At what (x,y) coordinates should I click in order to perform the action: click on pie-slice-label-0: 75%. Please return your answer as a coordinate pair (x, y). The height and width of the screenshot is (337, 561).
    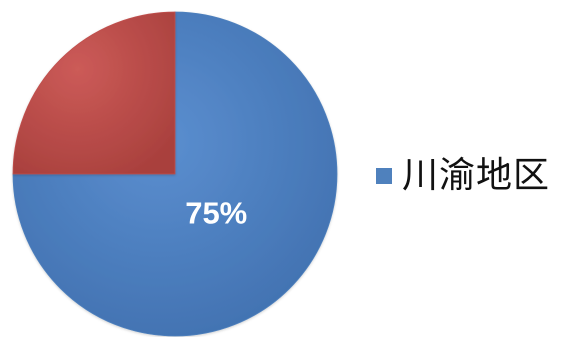
    Looking at the image, I should click on (216, 212).